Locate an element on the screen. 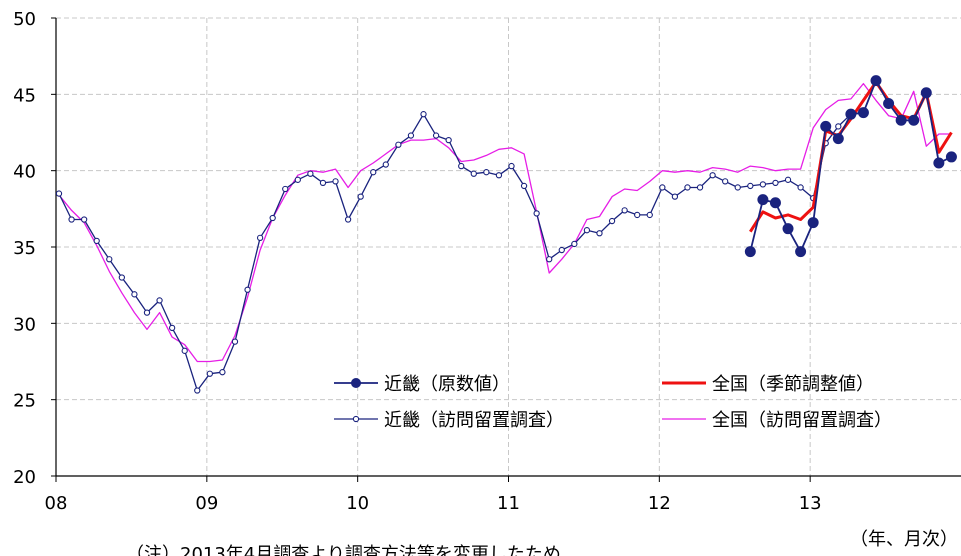  legend-label: 全国（訪問留置調査） is located at coordinates (802, 420).